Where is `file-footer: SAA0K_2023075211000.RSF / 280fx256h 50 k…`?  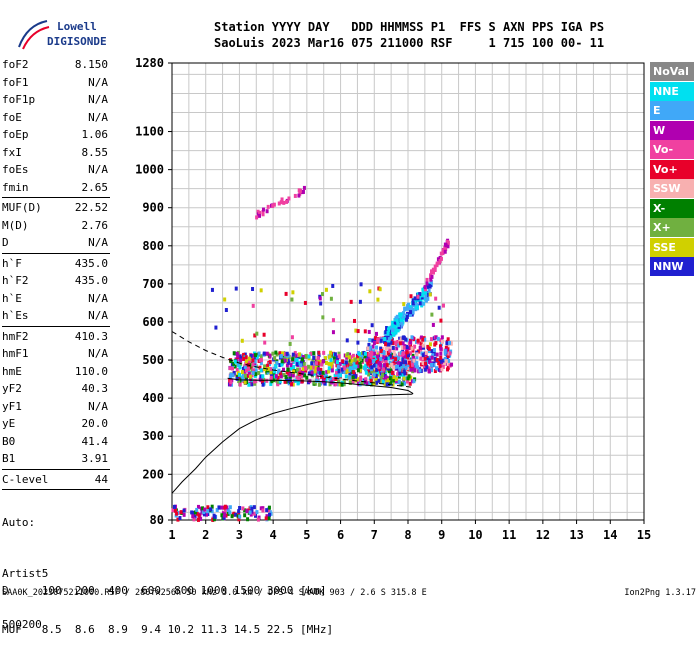
file-footer: SAA0K_2023075211000.RSF / 280fx256h 50 k… is located at coordinates (214, 593).